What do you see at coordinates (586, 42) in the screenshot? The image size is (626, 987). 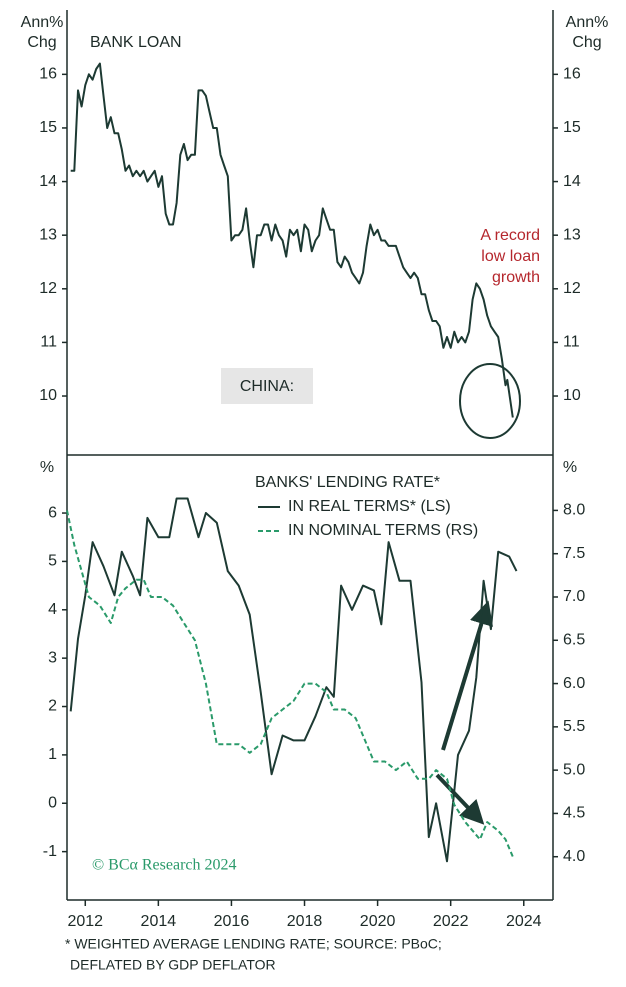 I see `y2-axis-label: Chg` at bounding box center [586, 42].